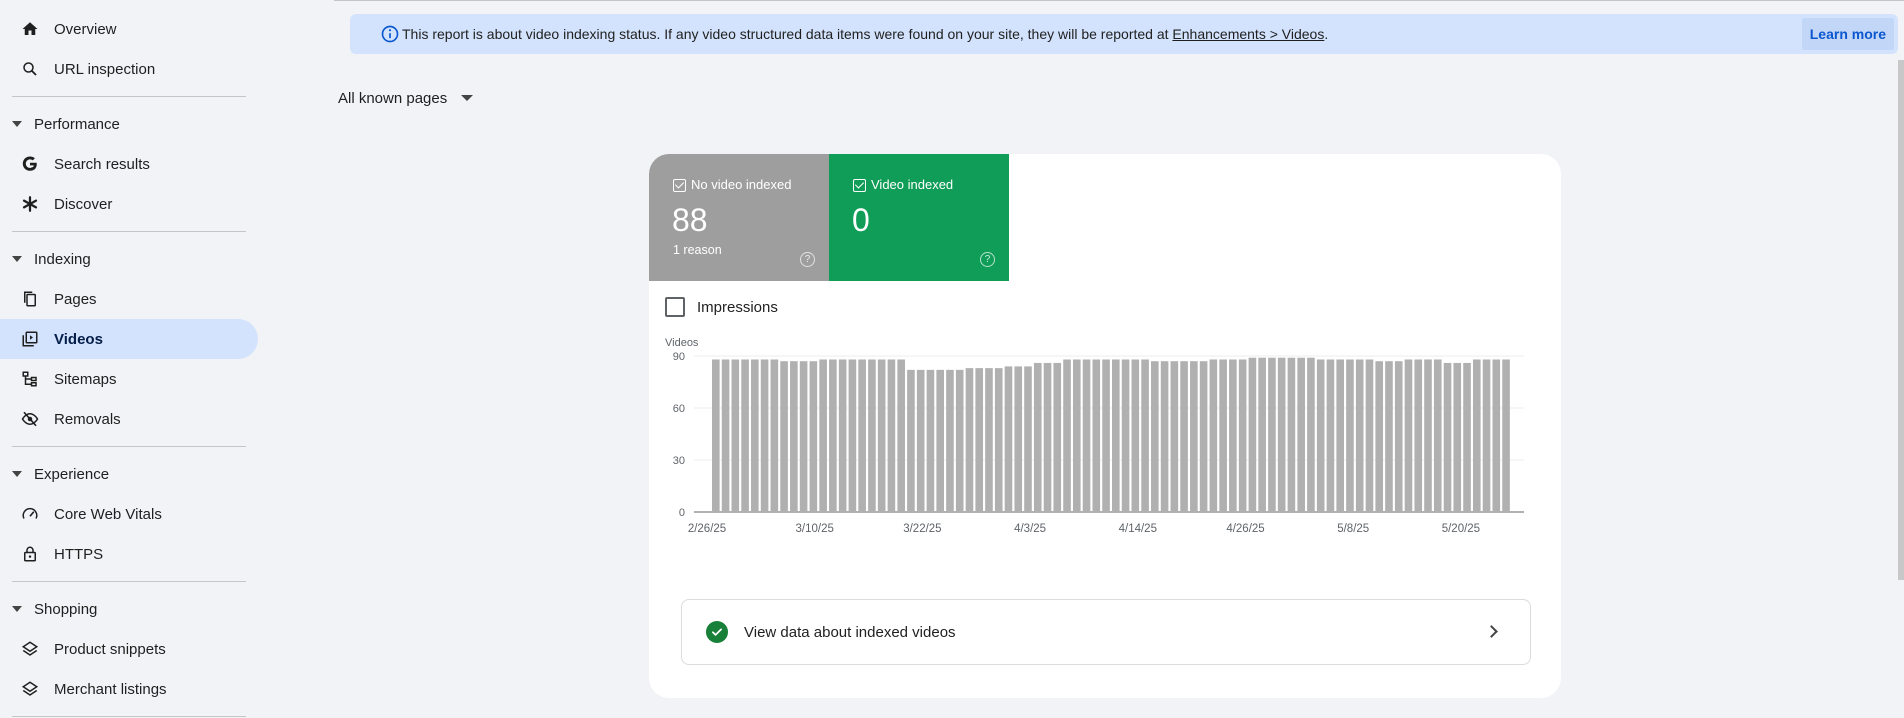 The height and width of the screenshot is (718, 1904). Describe the element at coordinates (123, 259) in the screenshot. I see `section-indexing: Indexing` at that location.